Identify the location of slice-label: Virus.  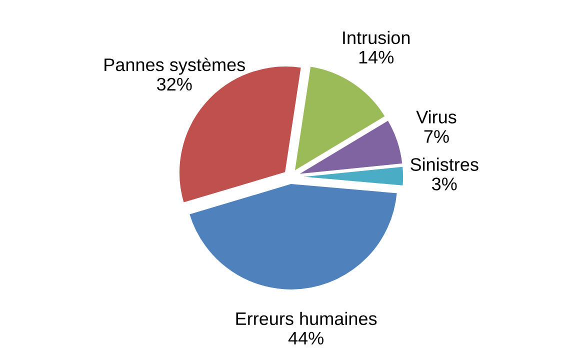
(436, 117).